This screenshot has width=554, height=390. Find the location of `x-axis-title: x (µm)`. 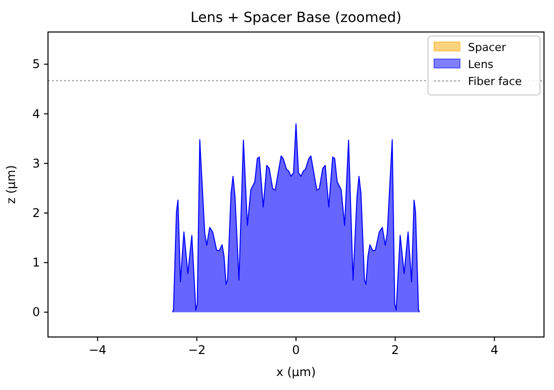

x-axis-title: x (µm) is located at coordinates (296, 372).